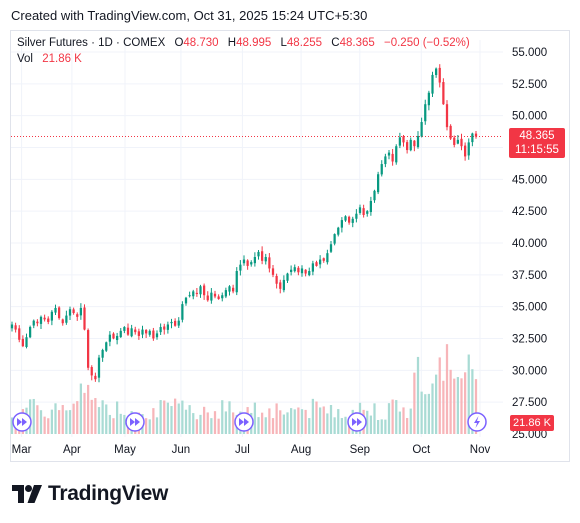 This screenshot has width=580, height=523. Describe the element at coordinates (22, 450) in the screenshot. I see `x-tick-label: Mar` at that location.